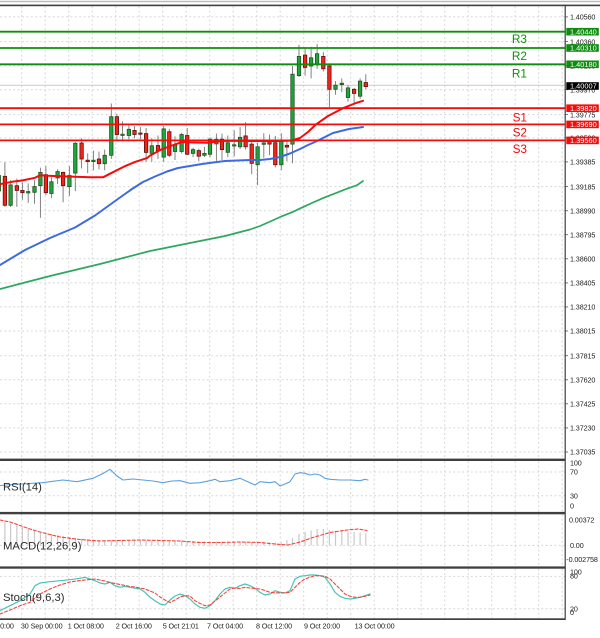 This screenshot has height=638, width=600. Describe the element at coordinates (583, 64) in the screenshot. I see `svg-text: 1.40180` at that location.